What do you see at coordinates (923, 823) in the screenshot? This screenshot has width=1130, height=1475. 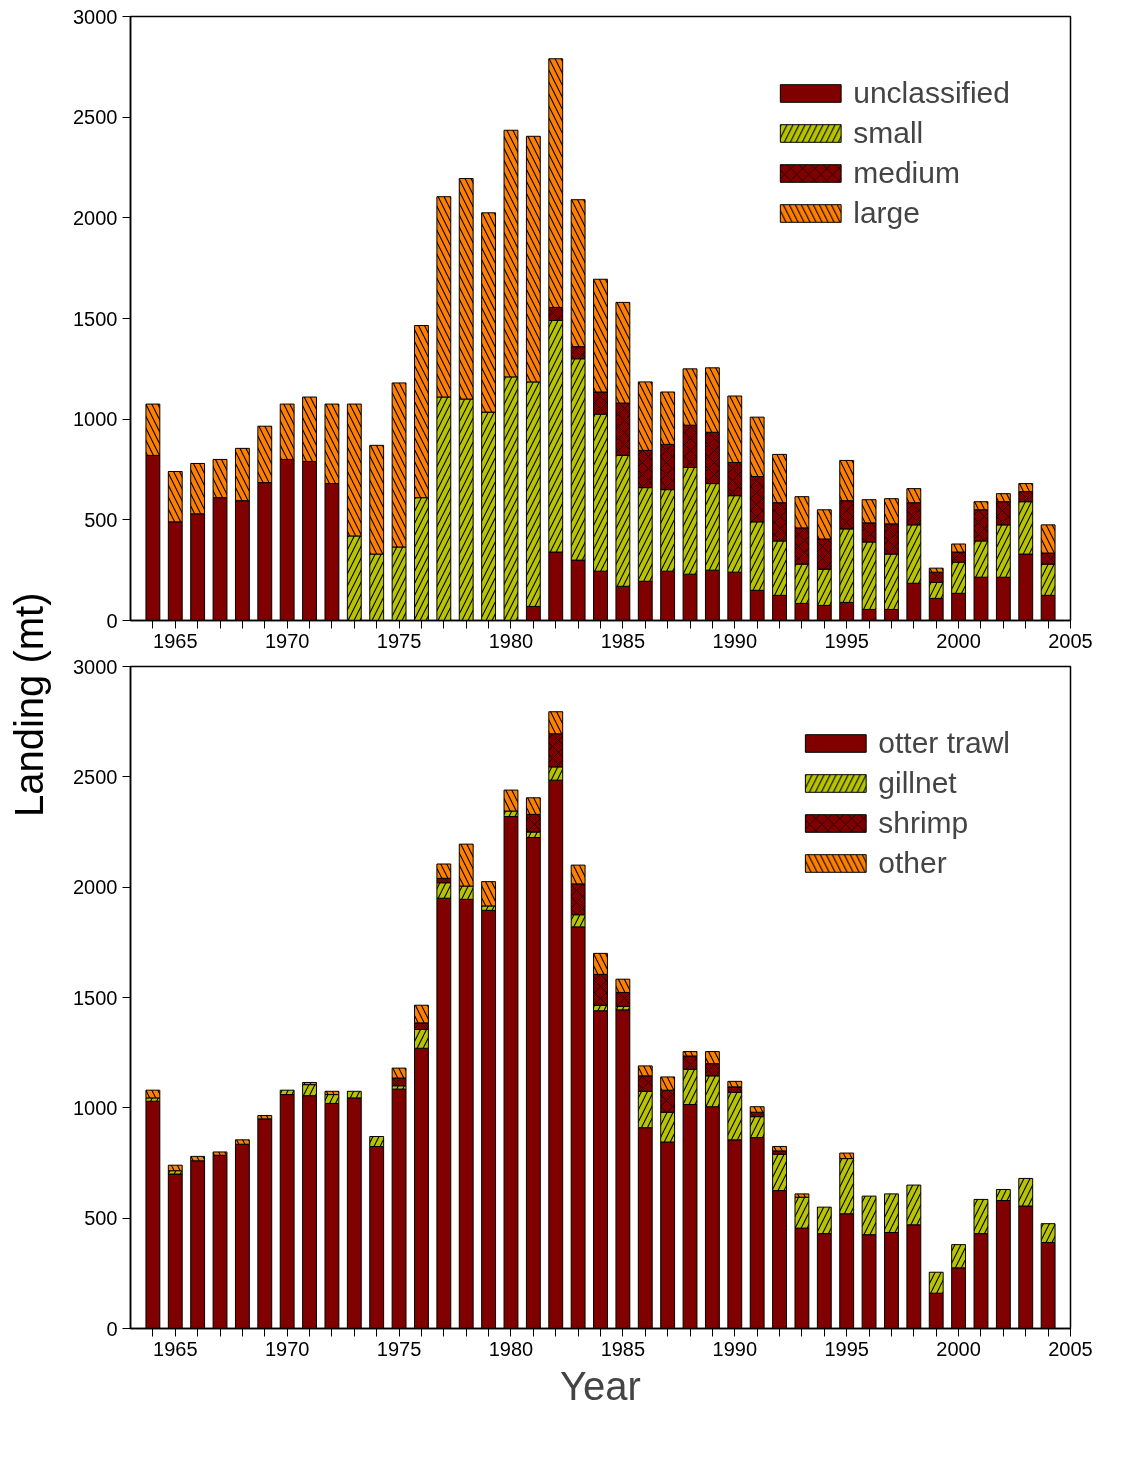 I see `legend-label: shrimp` at bounding box center [923, 823].